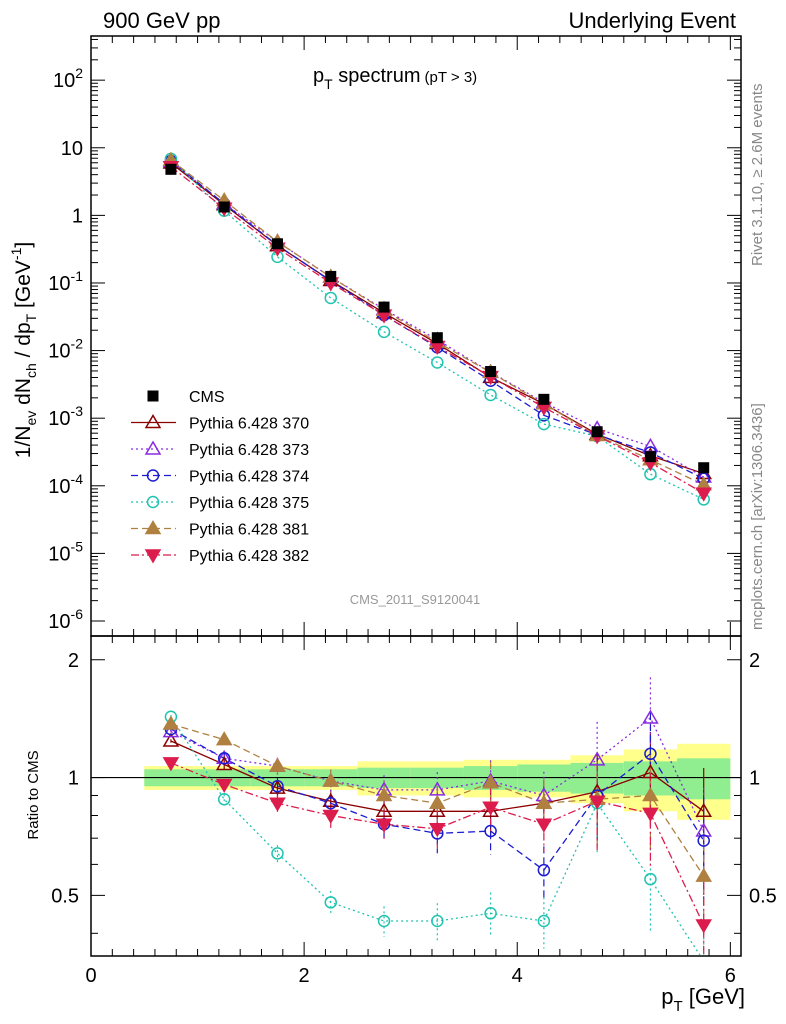 Image resolution: width=786 pixels, height=1024 pixels. Describe the element at coordinates (90, 976) in the screenshot. I see `xtick-label: 0` at that location.